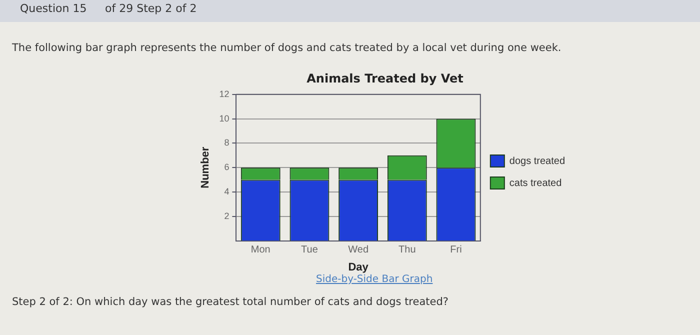  Describe the element at coordinates (230, 302) in the screenshot. I see `text: Step 2 of 2: On which day was the greatest total number of cats and dogs treated?` at that location.